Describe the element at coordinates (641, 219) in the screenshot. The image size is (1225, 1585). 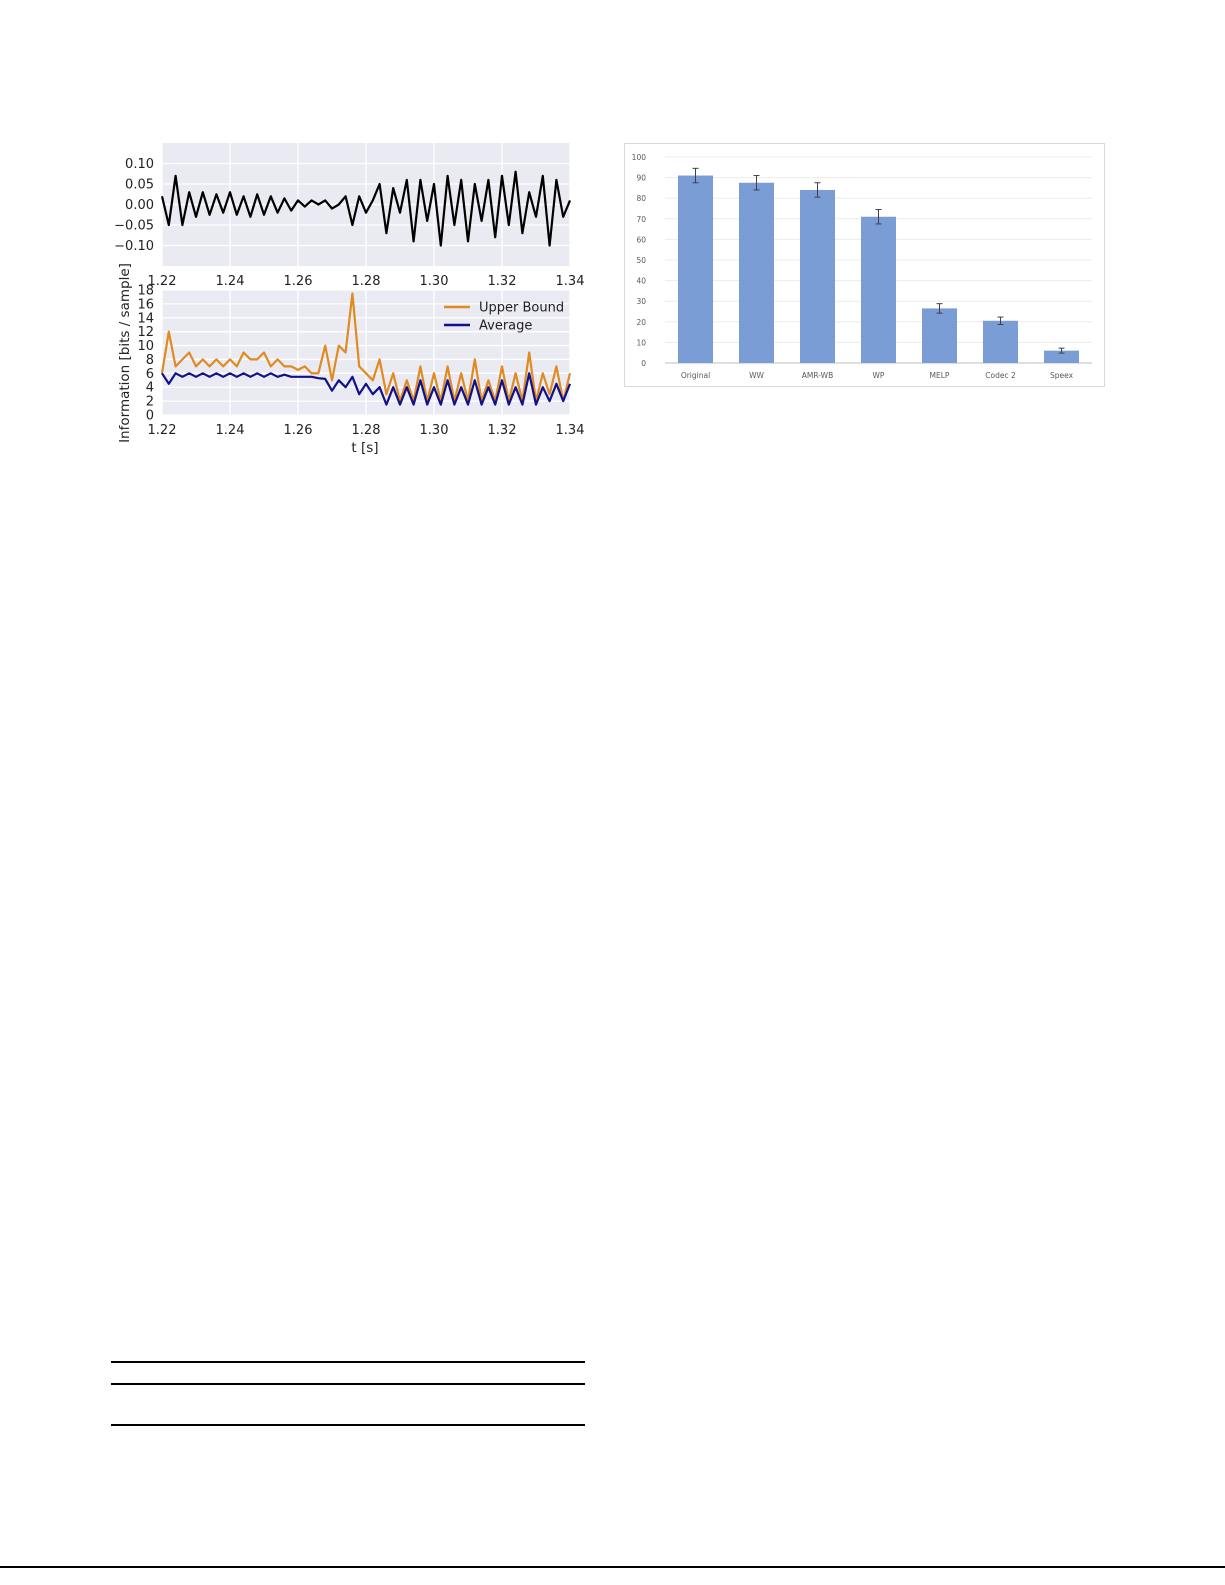
I see `bar-y-tick-label: 70` at that location.